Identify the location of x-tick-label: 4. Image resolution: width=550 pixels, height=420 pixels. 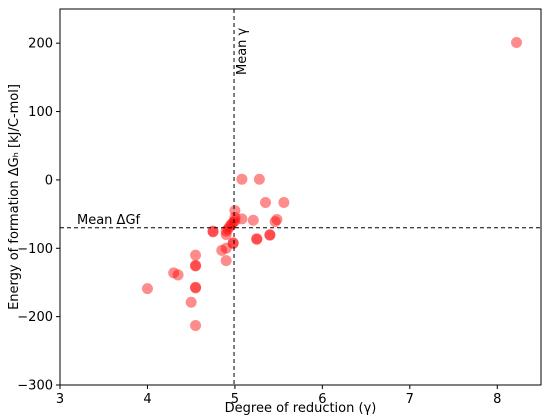
(147, 399).